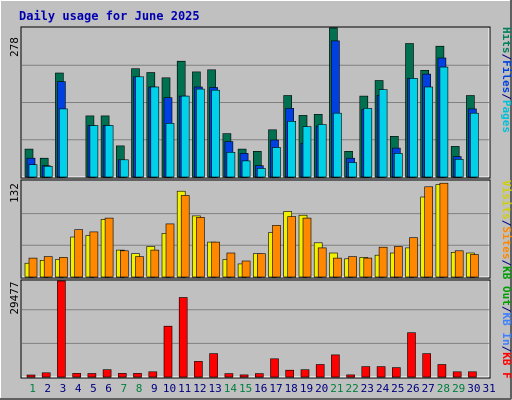  Describe the element at coordinates (506, 329) in the screenshot. I see `legend-kbin: KB In` at that location.